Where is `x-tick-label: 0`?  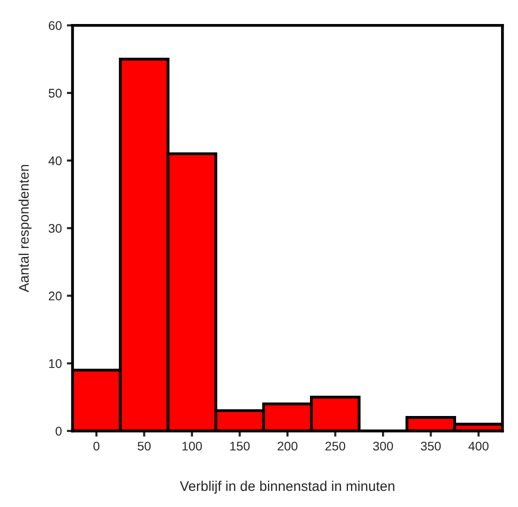 x-tick-label: 0 is located at coordinates (96, 446).